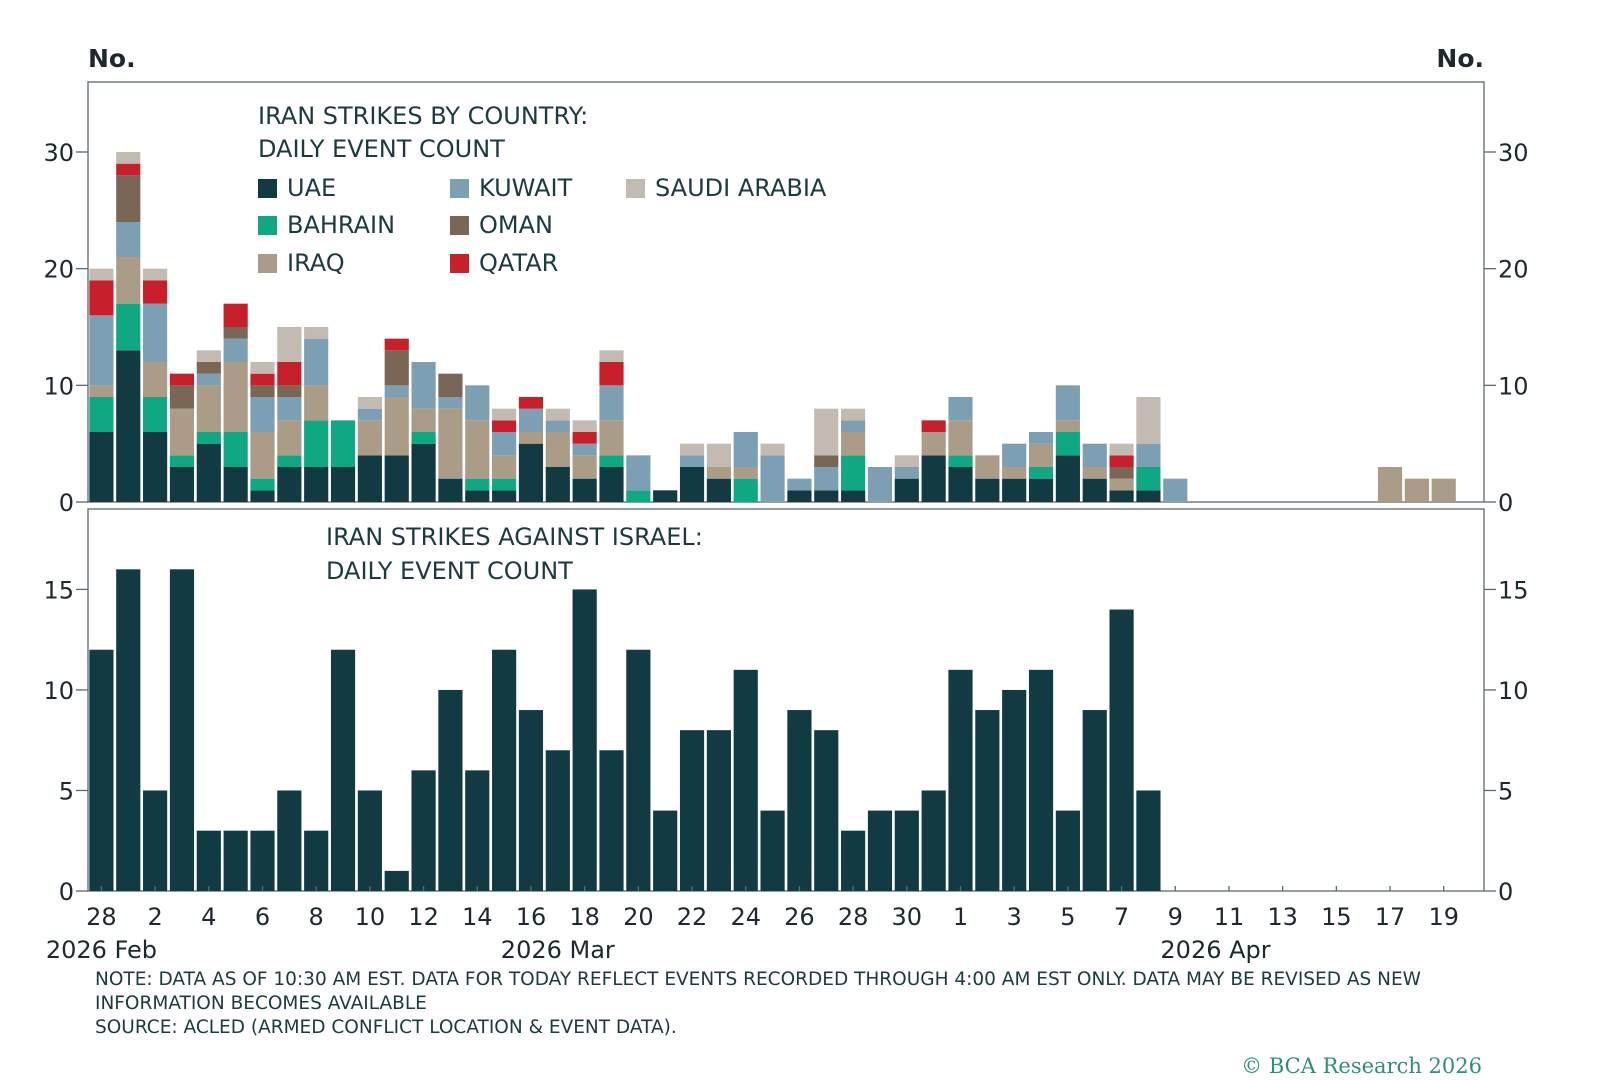  Describe the element at coordinates (261, 1003) in the screenshot. I see `note-line-2: INFORMATION BECOMES AVAILABLE` at that location.